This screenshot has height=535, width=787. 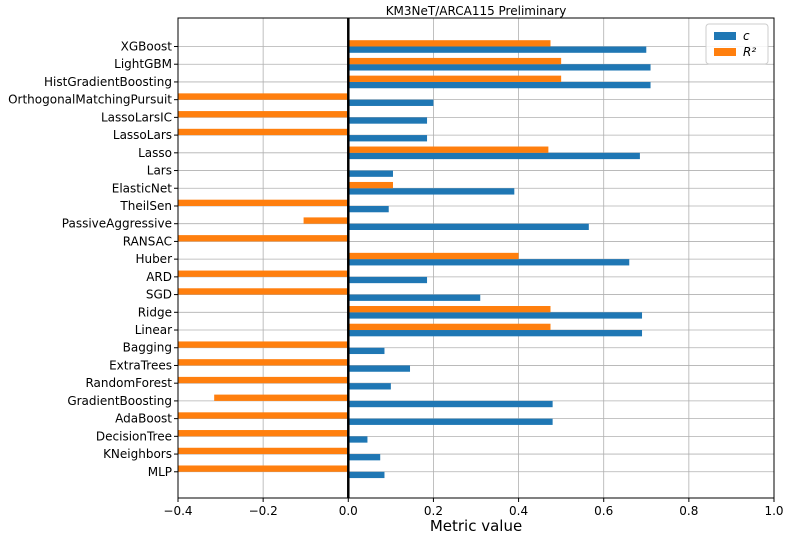 I want to click on legend-label: R², so click(x=749, y=52).